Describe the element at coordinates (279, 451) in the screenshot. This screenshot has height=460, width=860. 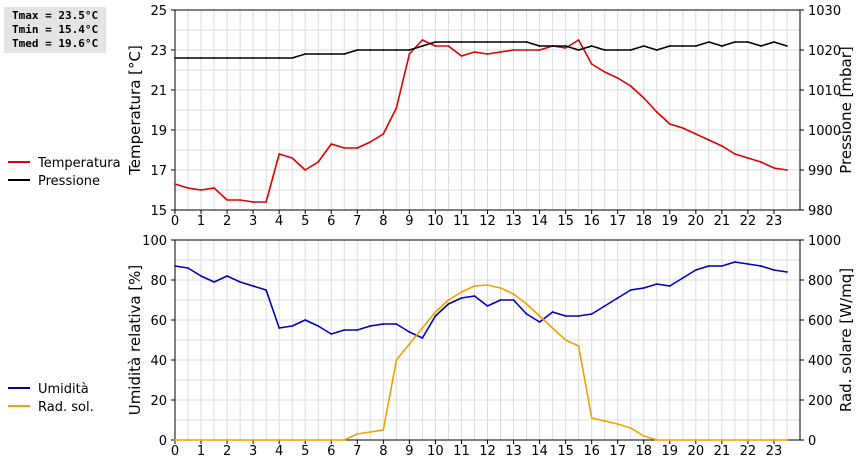
I see `x-tick-label: 4` at that location.